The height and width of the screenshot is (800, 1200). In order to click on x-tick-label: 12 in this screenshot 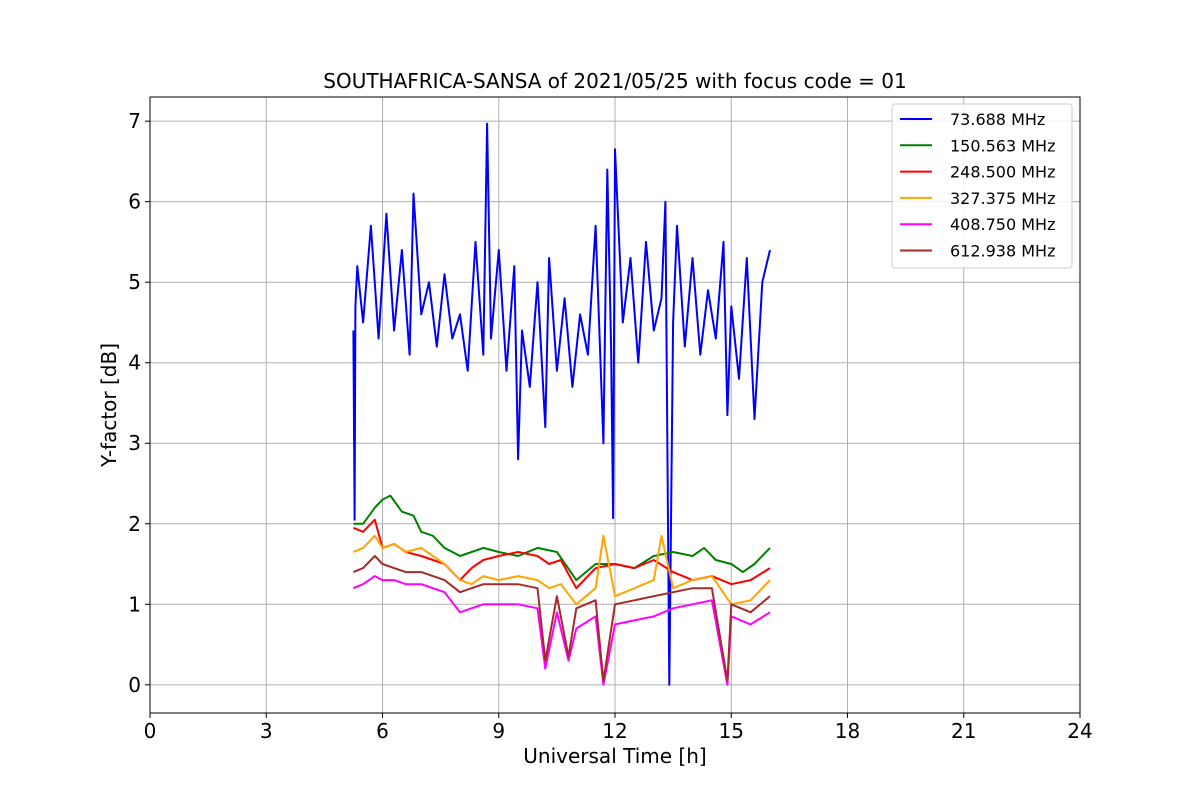, I will do `click(614, 731)`.